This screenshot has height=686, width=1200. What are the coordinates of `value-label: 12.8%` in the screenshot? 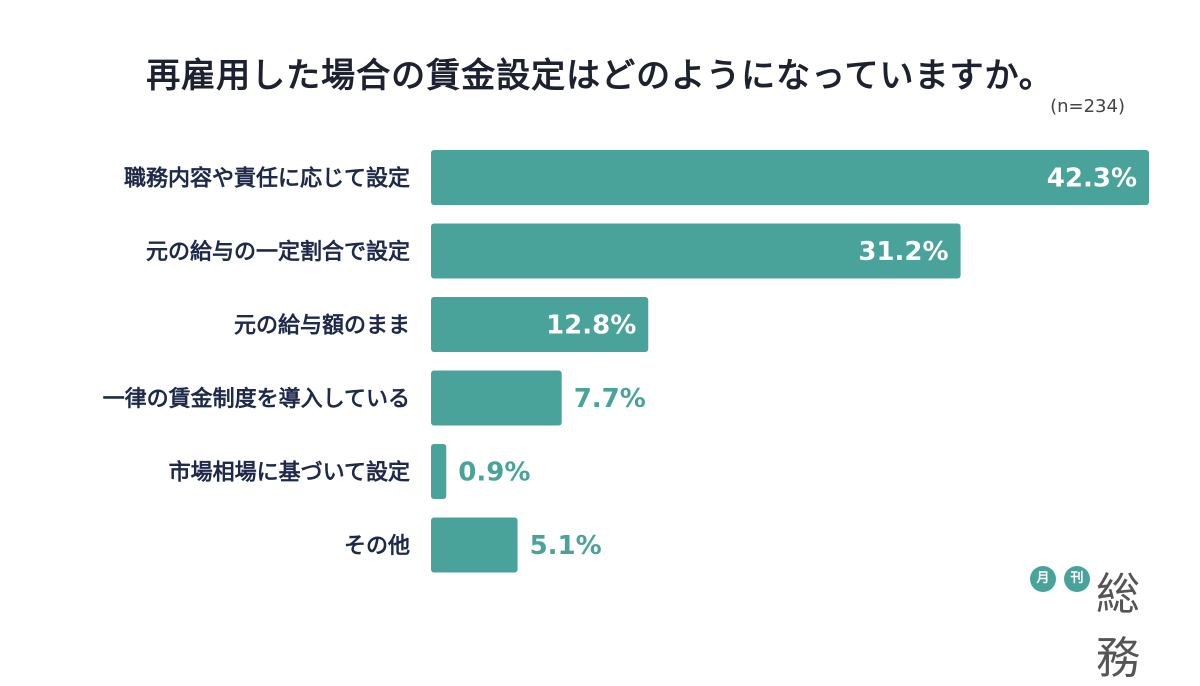 It's located at (591, 326).